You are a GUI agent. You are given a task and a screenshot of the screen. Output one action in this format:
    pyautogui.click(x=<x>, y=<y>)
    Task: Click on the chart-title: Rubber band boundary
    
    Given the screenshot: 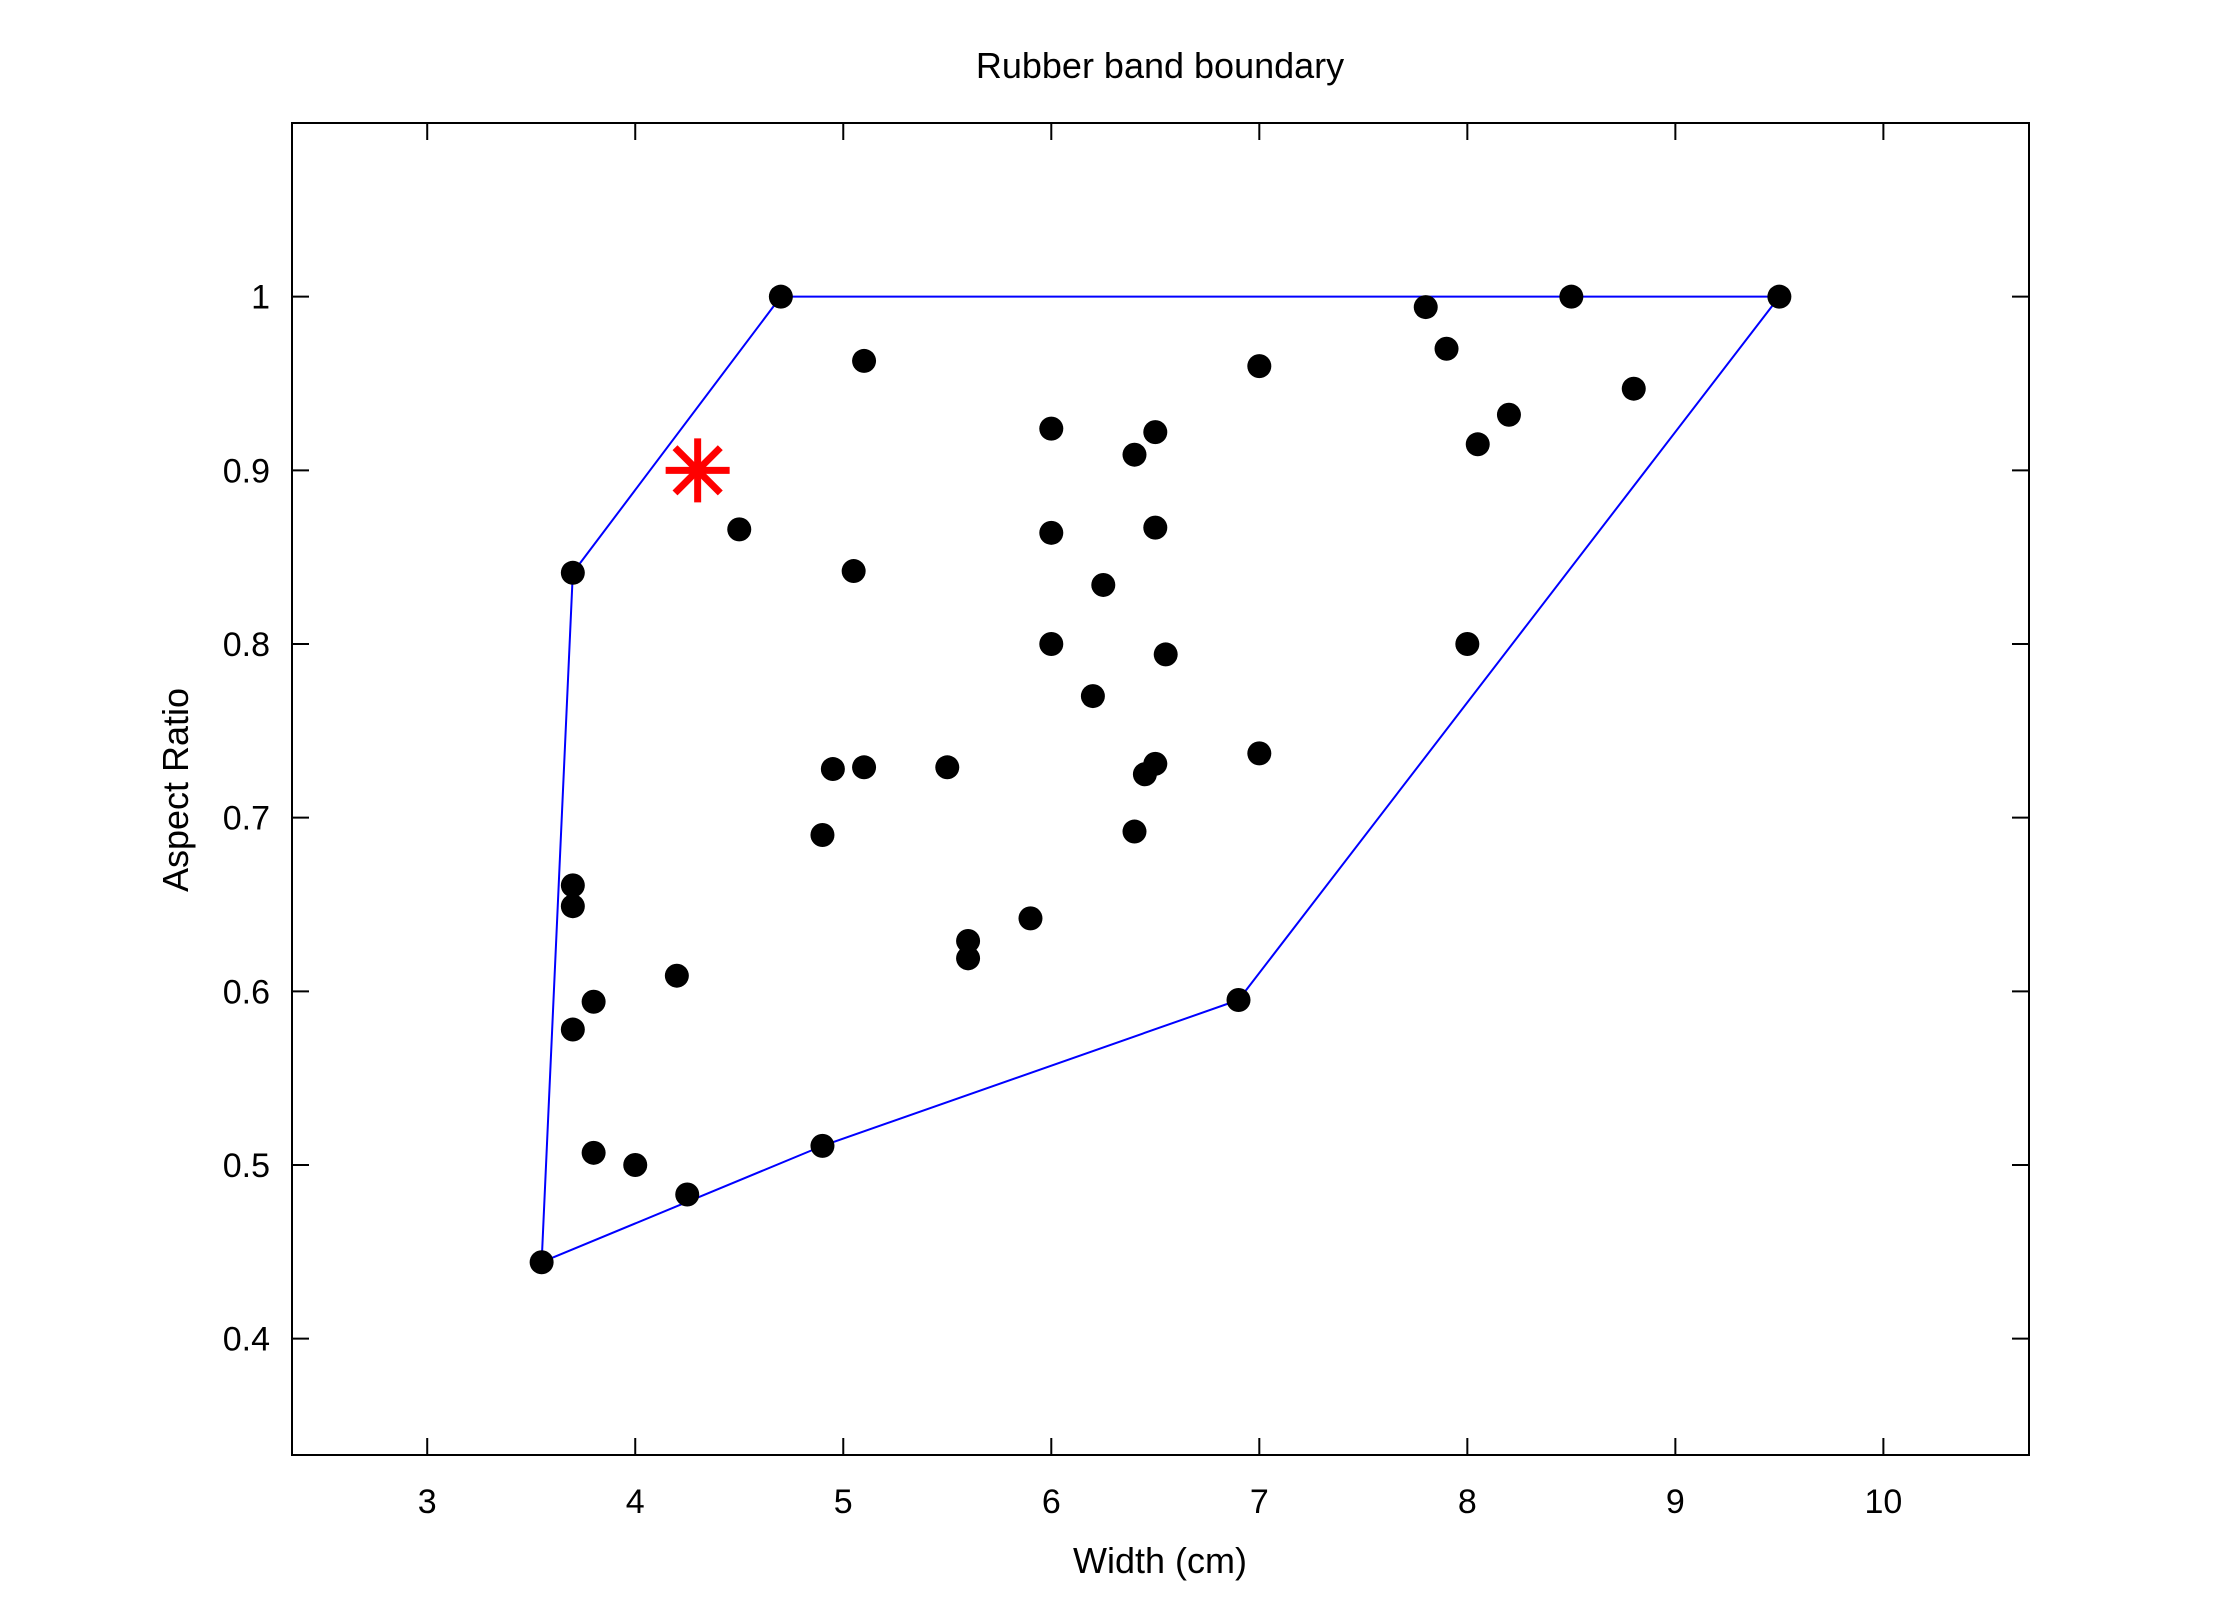 What is the action you would take?
    pyautogui.click(x=1160, y=65)
    